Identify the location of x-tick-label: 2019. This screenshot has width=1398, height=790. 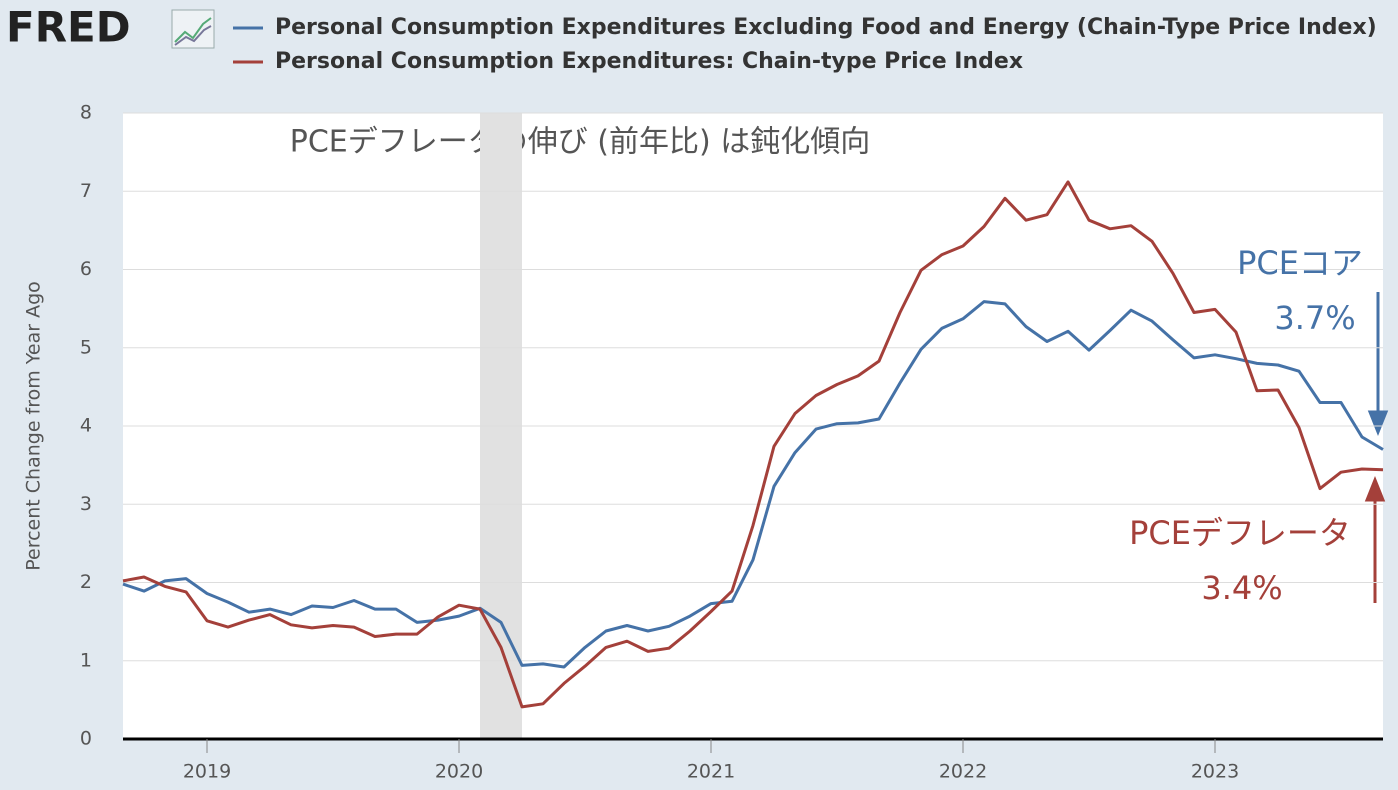
(207, 772).